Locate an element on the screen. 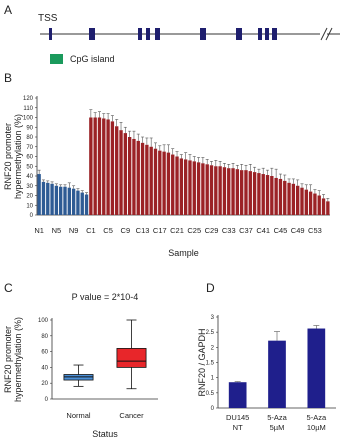 Image resolution: width=357 pixels, height=440 pixels. box is located at coordinates (131, 358).